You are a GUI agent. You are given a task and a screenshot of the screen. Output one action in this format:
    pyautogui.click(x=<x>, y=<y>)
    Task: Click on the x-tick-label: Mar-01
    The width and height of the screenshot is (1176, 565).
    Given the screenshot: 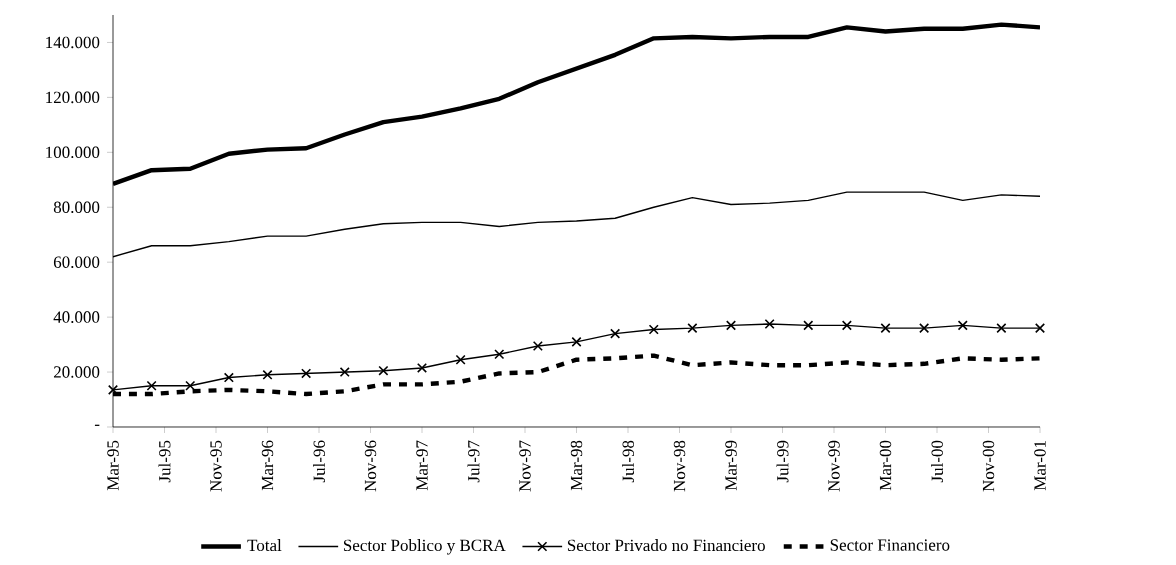 What is the action you would take?
    pyautogui.click(x=1040, y=466)
    